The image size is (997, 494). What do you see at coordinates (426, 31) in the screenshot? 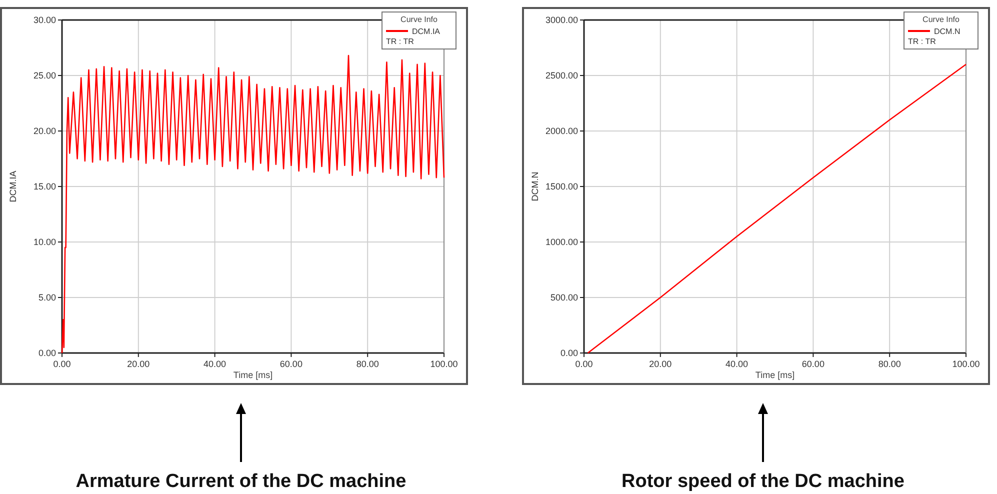
I see `legend-label: DCM.IA` at bounding box center [426, 31].